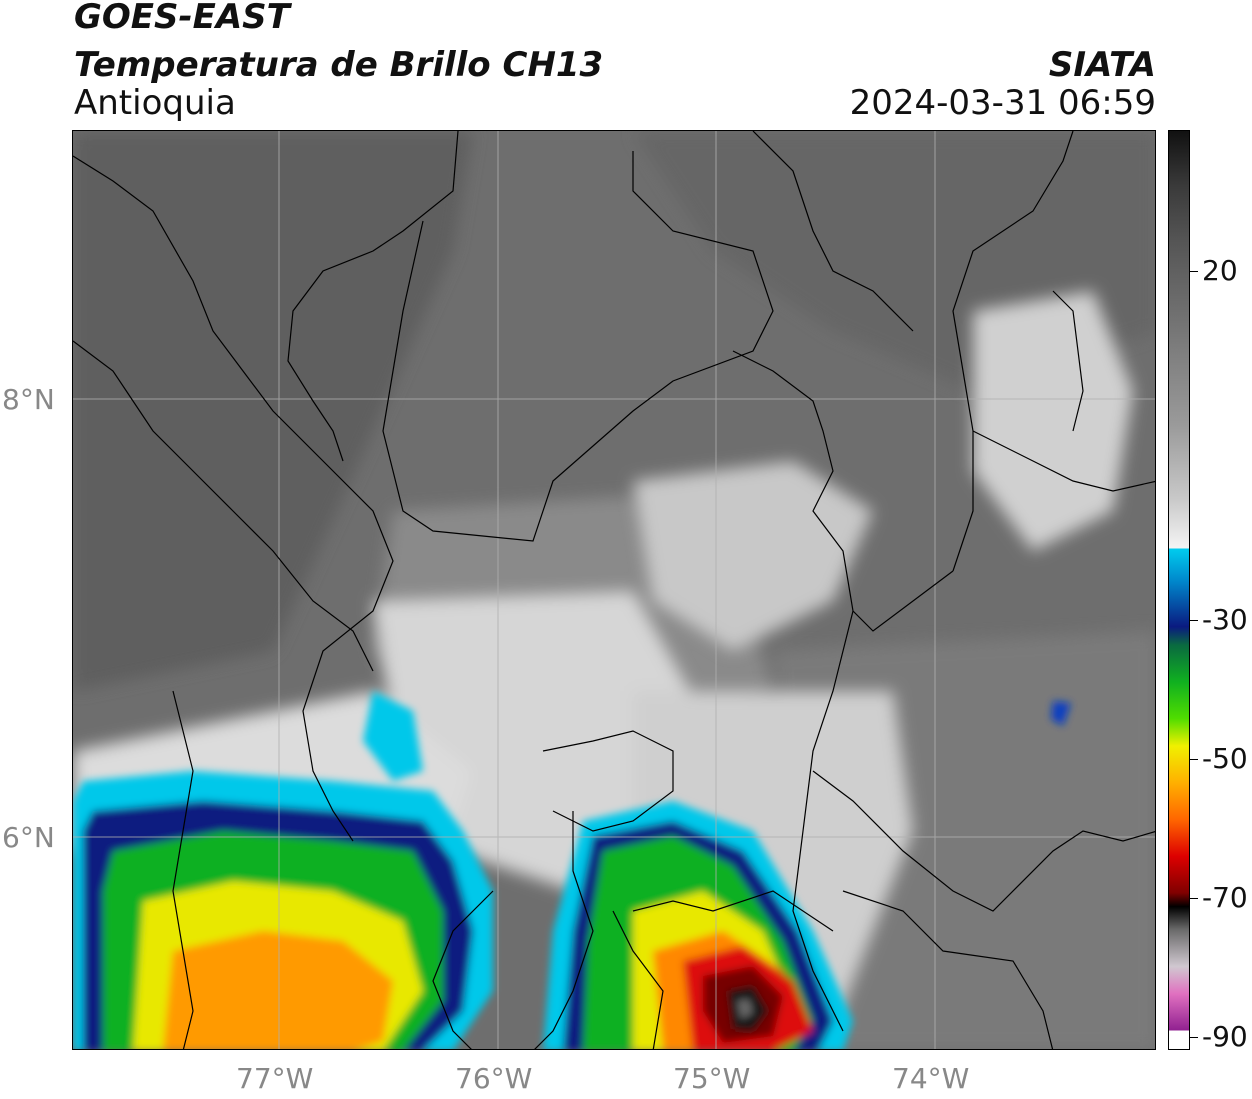 The image size is (1252, 1099). I want to click on lat-label-6n: 6°N, so click(28, 837).